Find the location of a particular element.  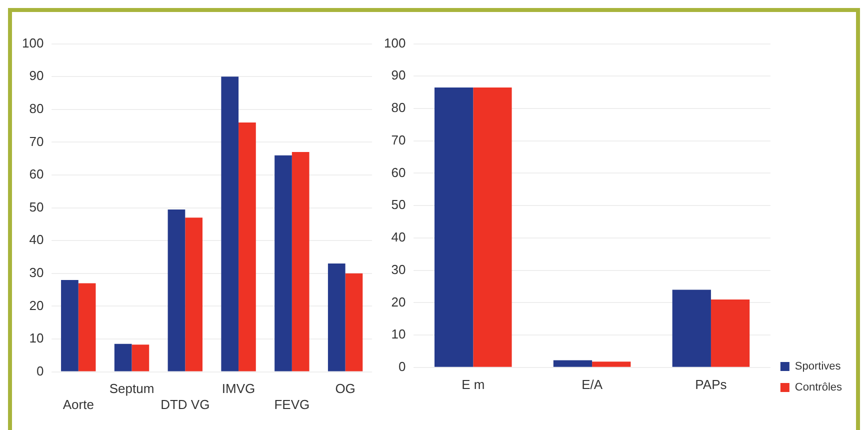

x-tick-label: Aorte is located at coordinates (78, 404).